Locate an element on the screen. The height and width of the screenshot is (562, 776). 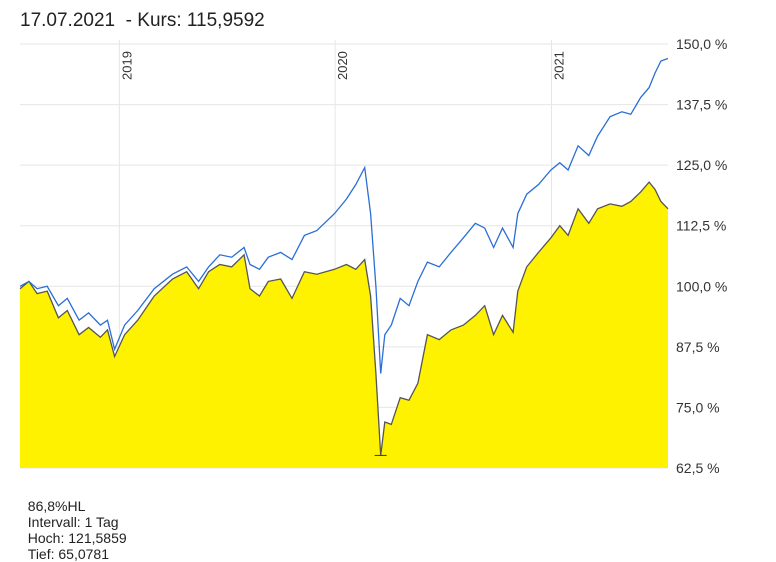
x-tick-label: 2021 is located at coordinates (559, 65).